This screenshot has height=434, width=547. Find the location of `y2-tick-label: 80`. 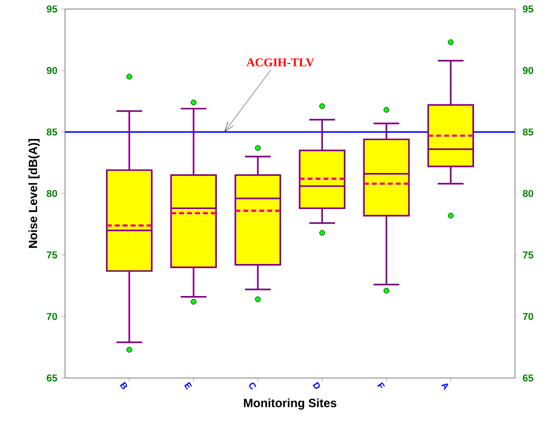

y2-tick-label: 80 is located at coordinates (528, 194).